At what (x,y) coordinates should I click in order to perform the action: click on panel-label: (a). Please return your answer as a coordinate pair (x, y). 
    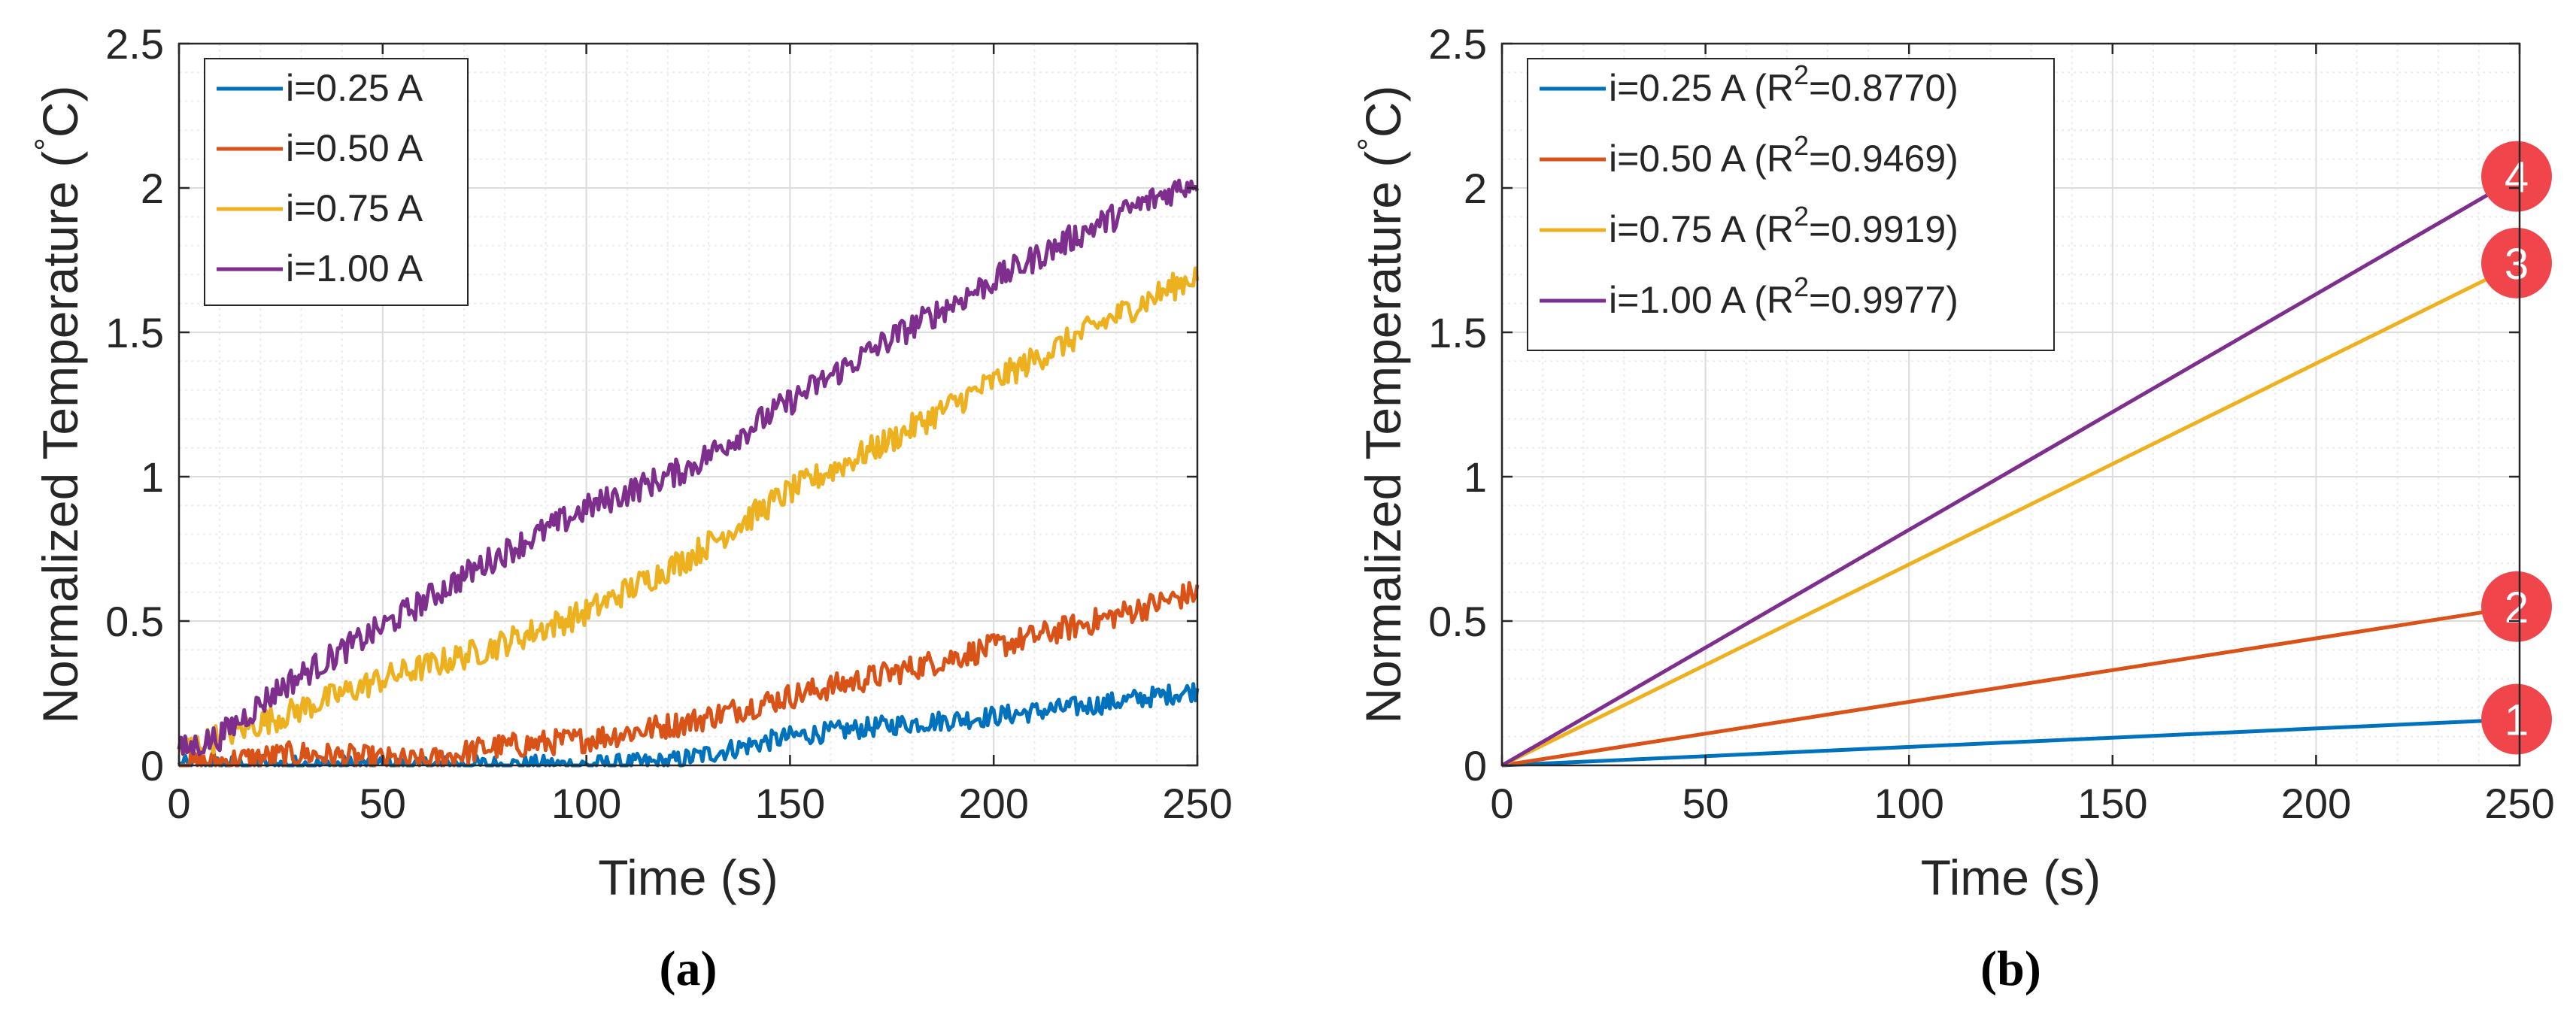
    Looking at the image, I should click on (689, 968).